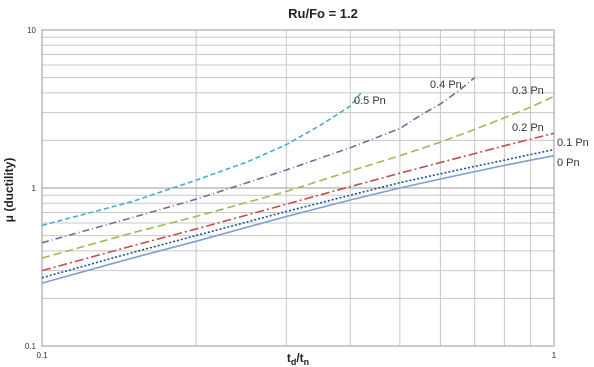  I want to click on x-axis-label-sep: /t, so click(299, 358).